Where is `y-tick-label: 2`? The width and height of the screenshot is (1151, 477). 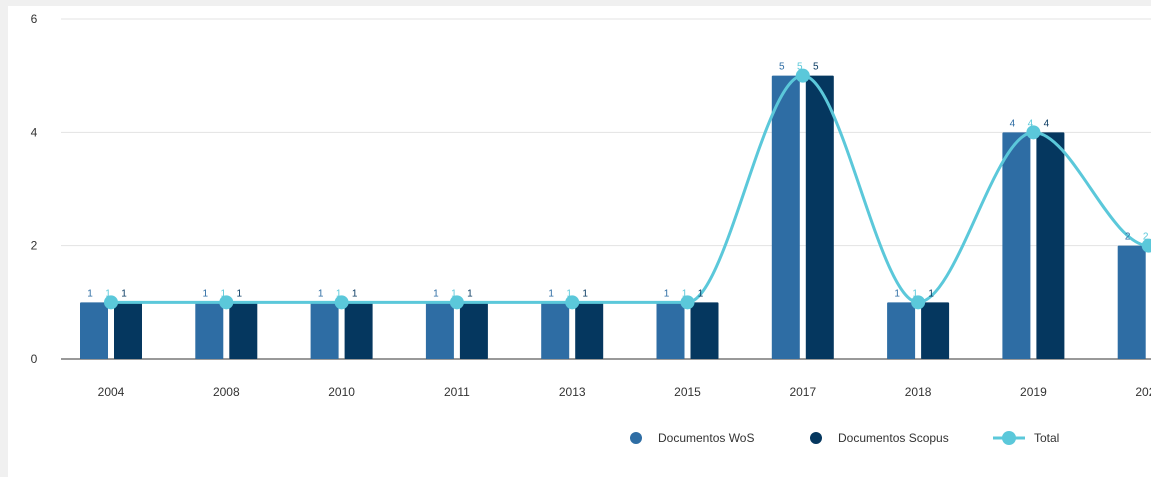
y-tick-label: 2 is located at coordinates (34, 246).